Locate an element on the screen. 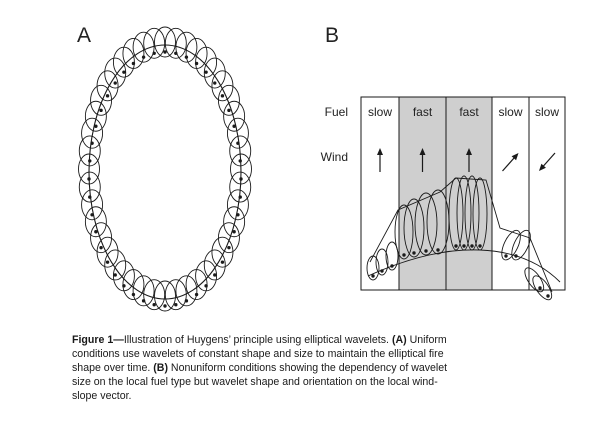 Image resolution: width=604 pixels, height=421 pixels. new-fire-front is located at coordinates (461, 235).